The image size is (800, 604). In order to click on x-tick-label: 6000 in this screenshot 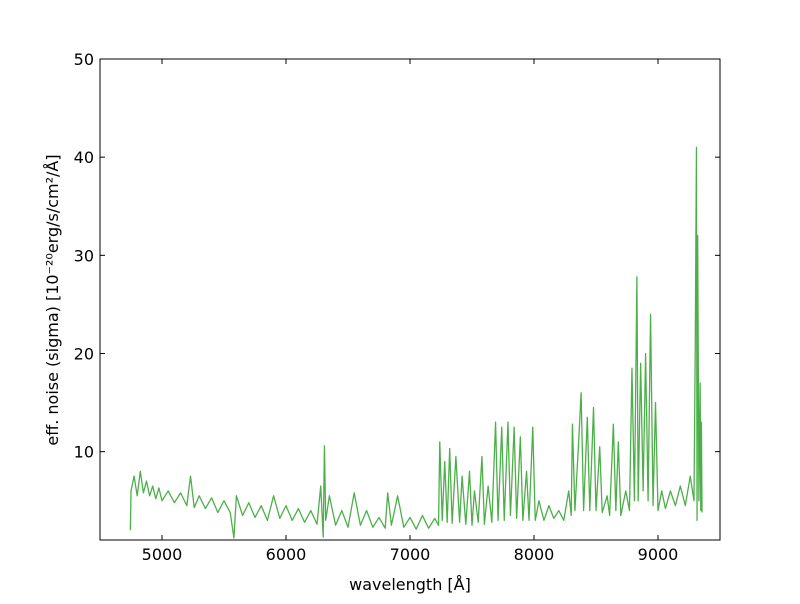, I will do `click(286, 554)`.